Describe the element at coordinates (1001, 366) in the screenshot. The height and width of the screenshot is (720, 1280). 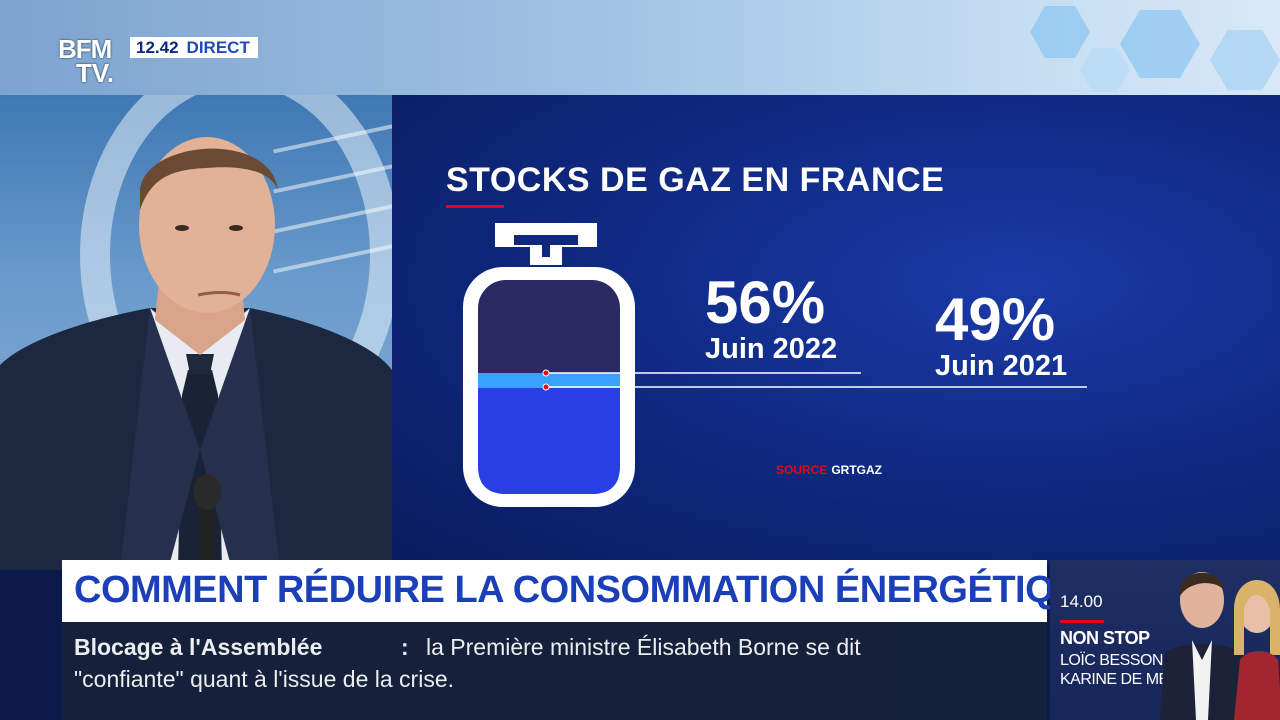
I see `label-2021: Juin 2021` at that location.